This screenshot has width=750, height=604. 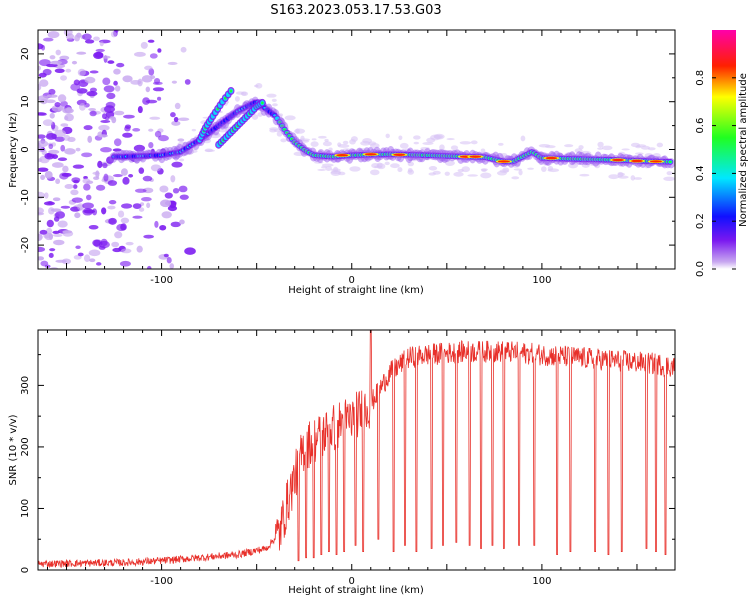 What do you see at coordinates (13, 150) in the screenshot?
I see `spectrogram-y-axis-label: Frequency (Hz)` at bounding box center [13, 150].